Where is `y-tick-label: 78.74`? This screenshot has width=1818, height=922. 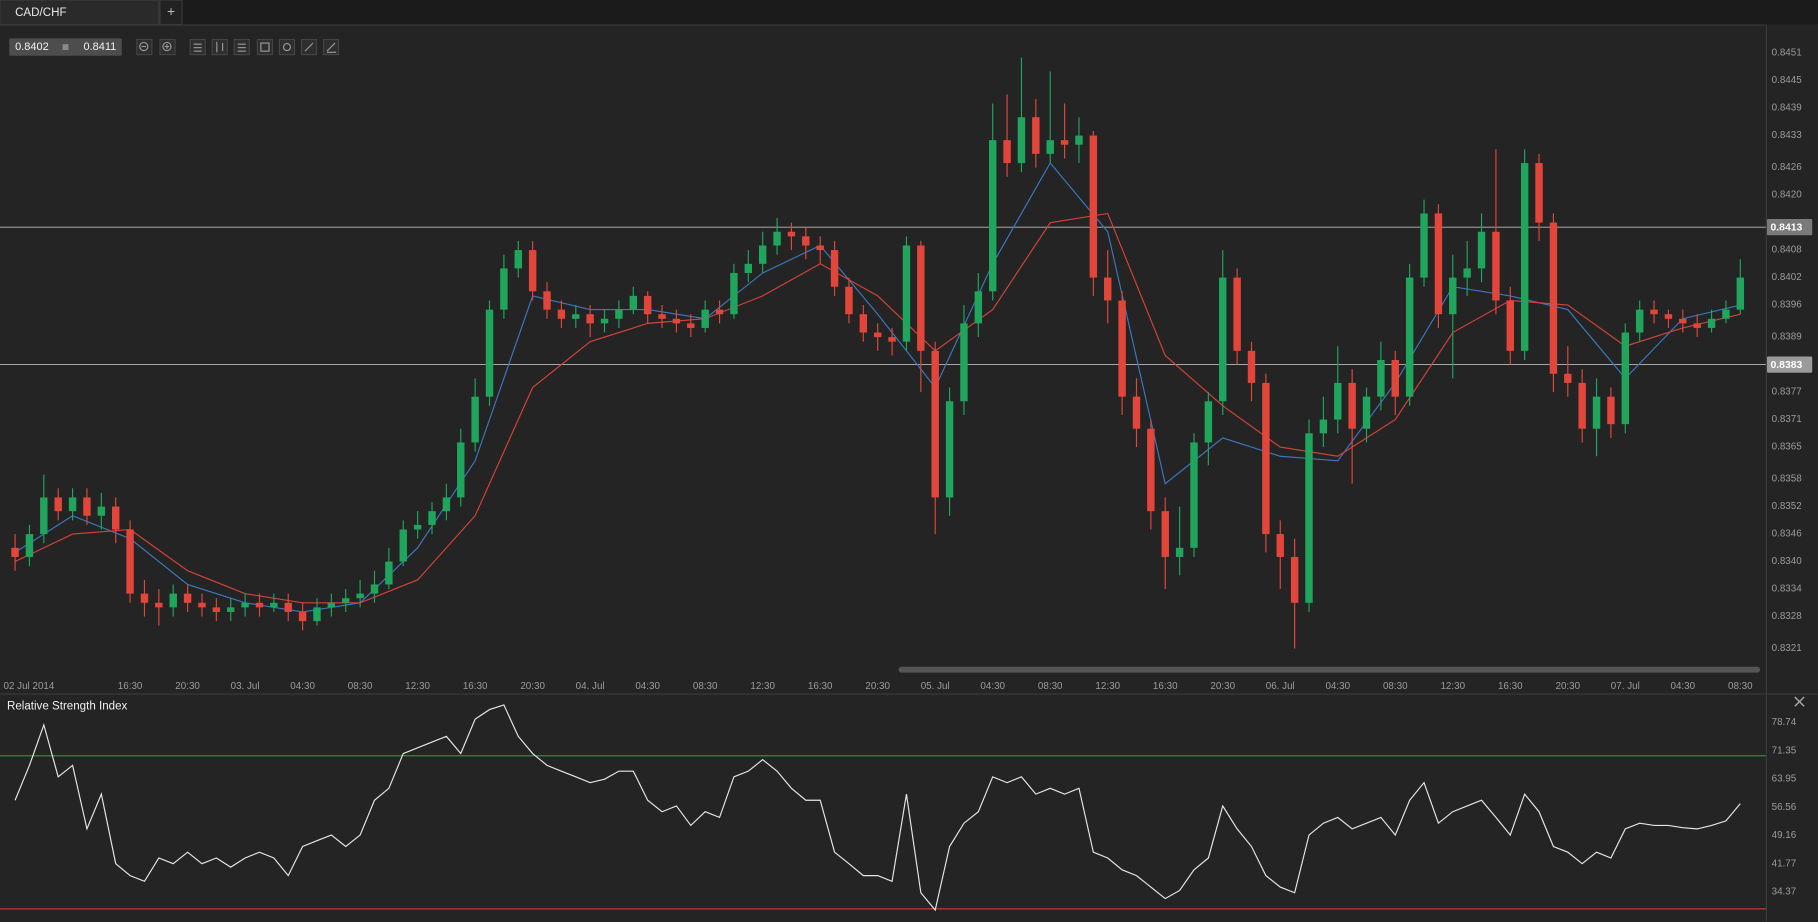
y-tick-label: 78.74 is located at coordinates (1784, 722).